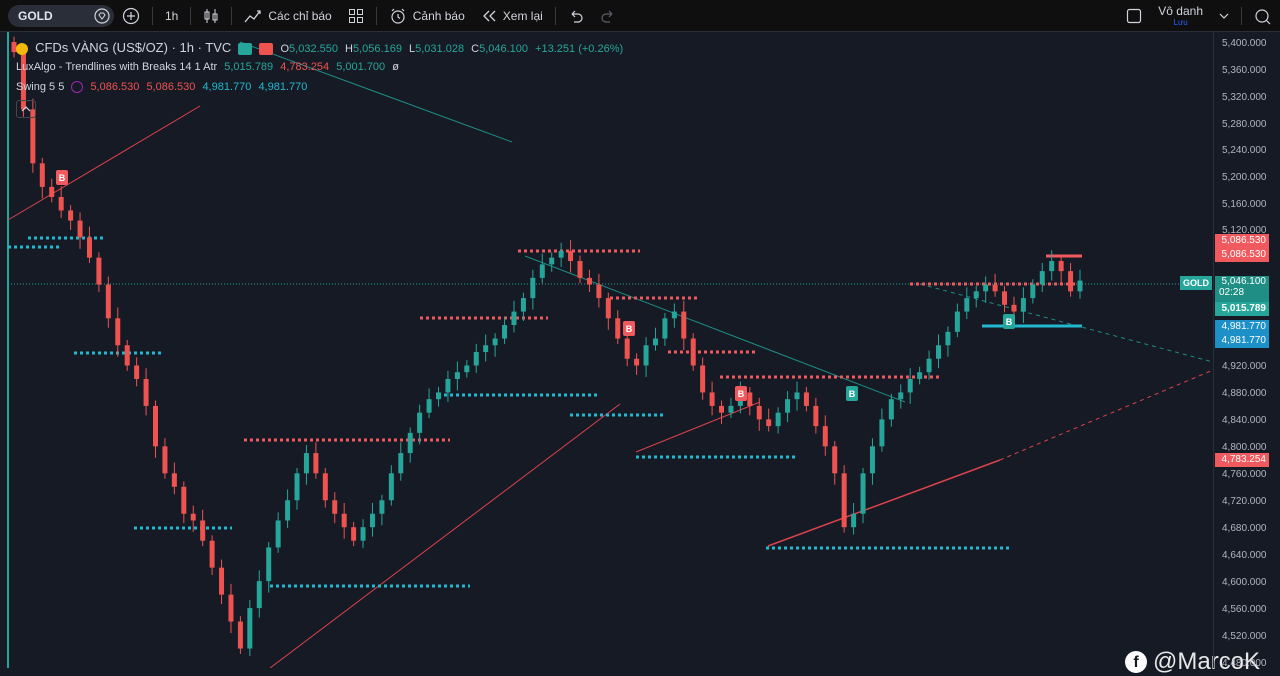  I want to click on open-label: O, so click(285, 49).